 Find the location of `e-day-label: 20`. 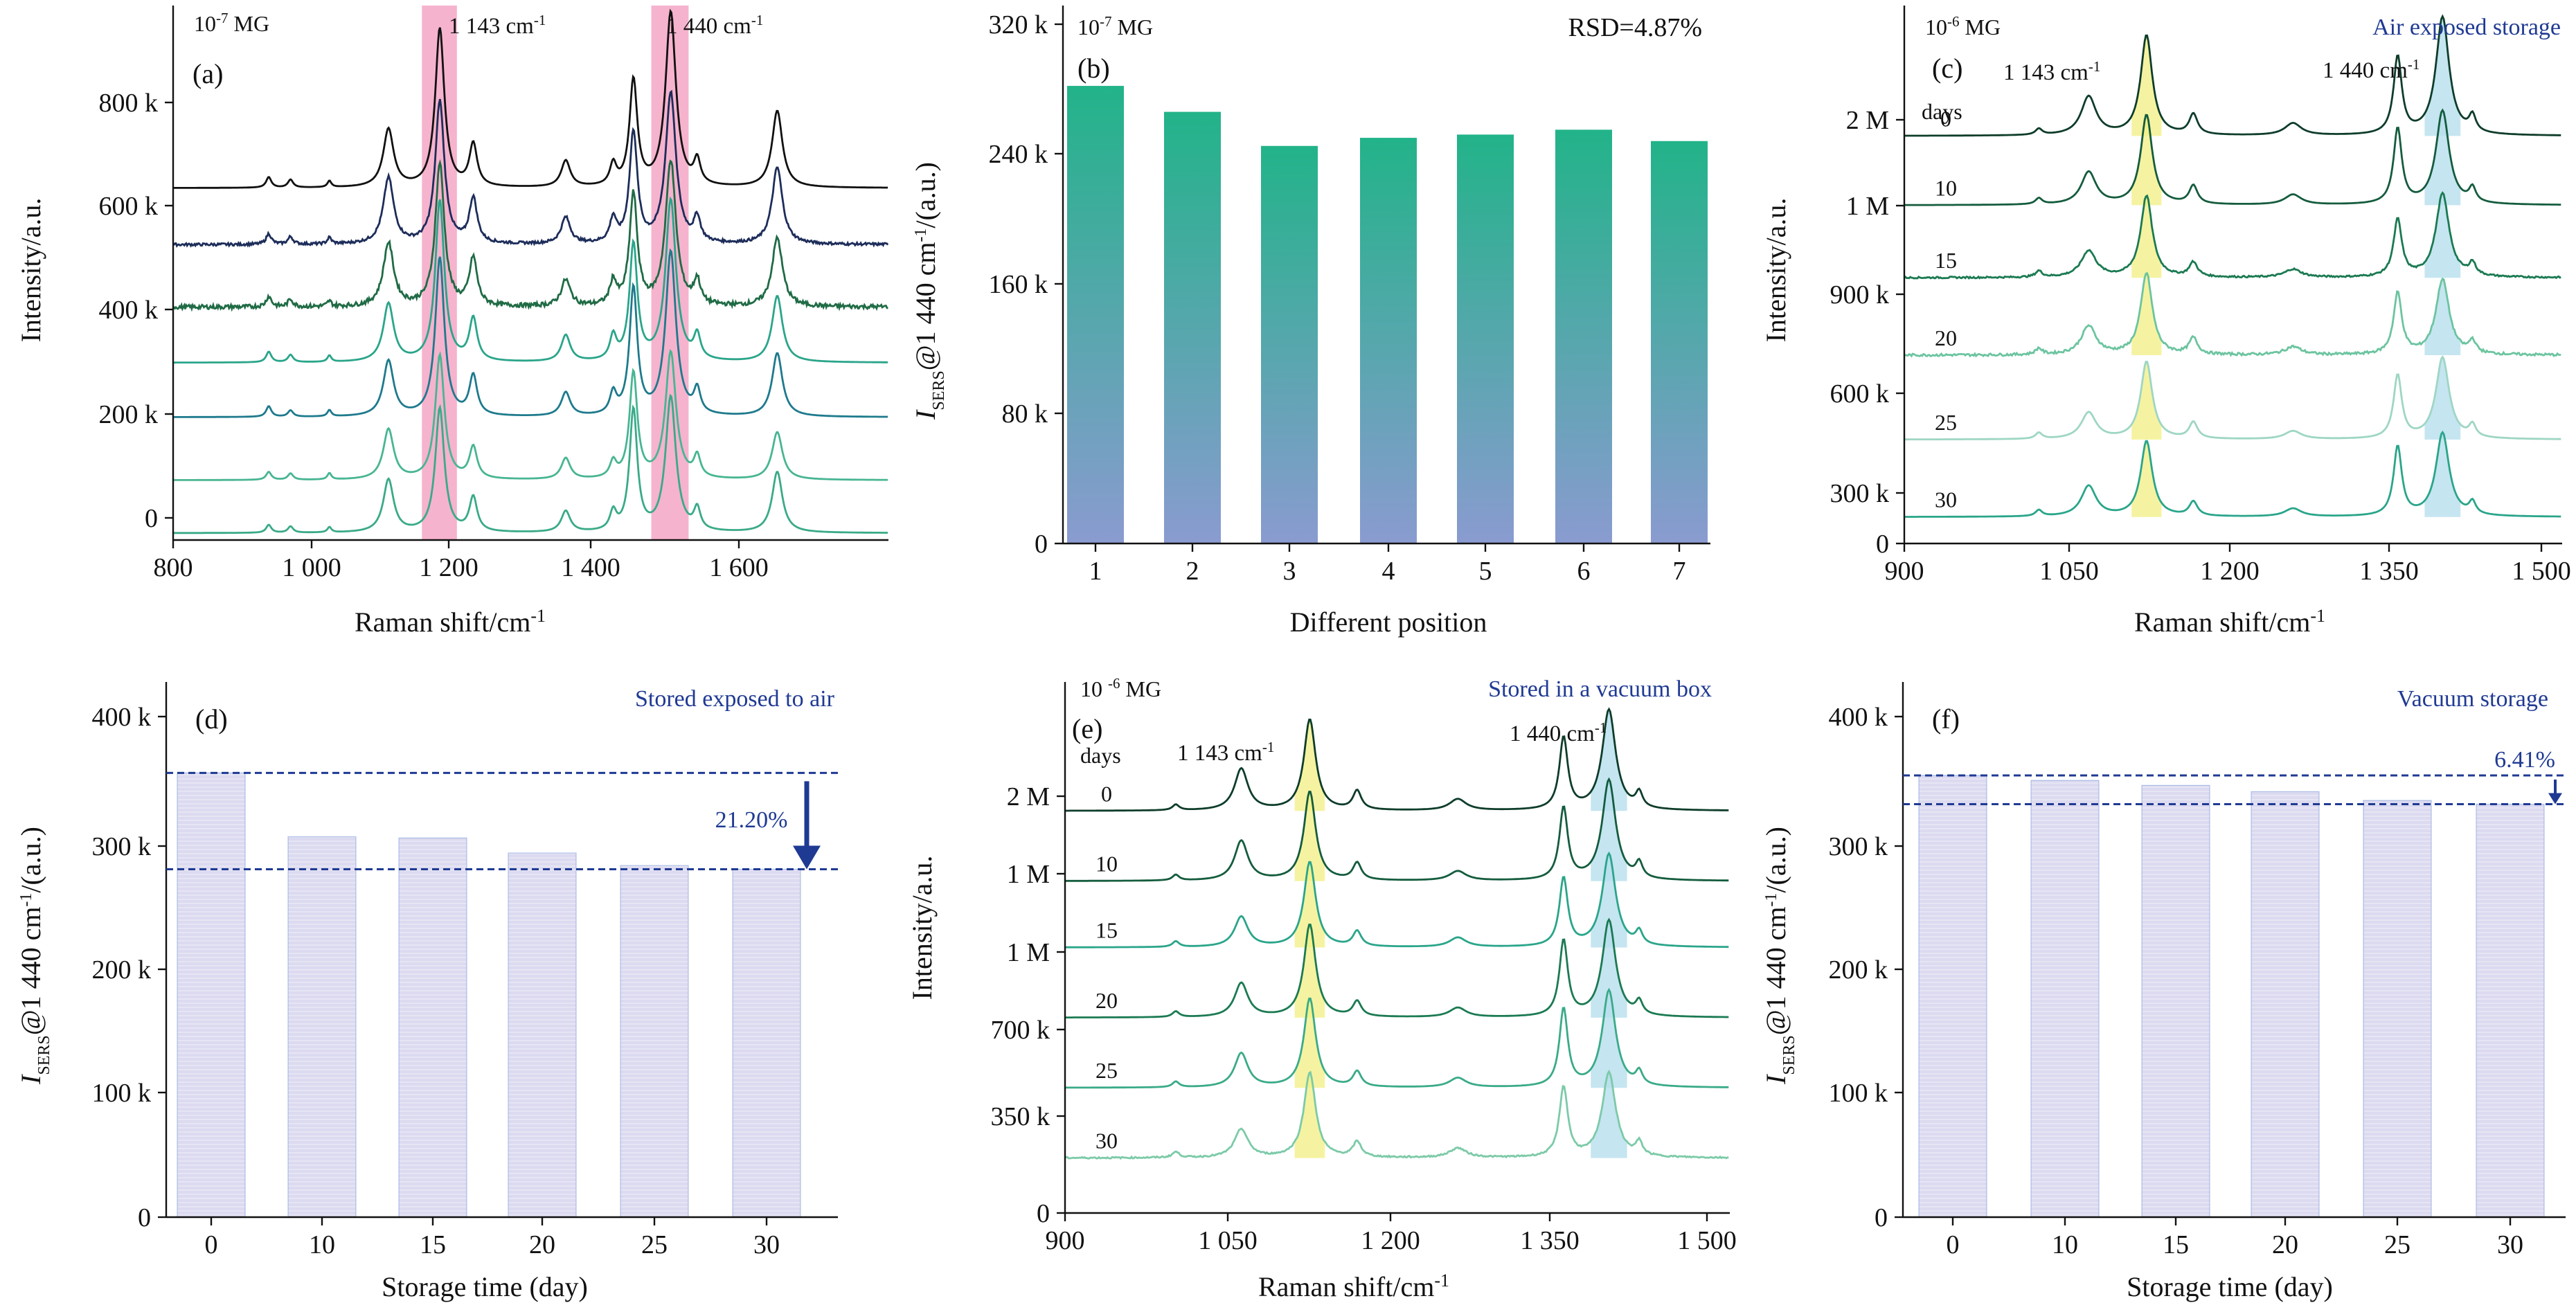

e-day-label: 20 is located at coordinates (1106, 1000).